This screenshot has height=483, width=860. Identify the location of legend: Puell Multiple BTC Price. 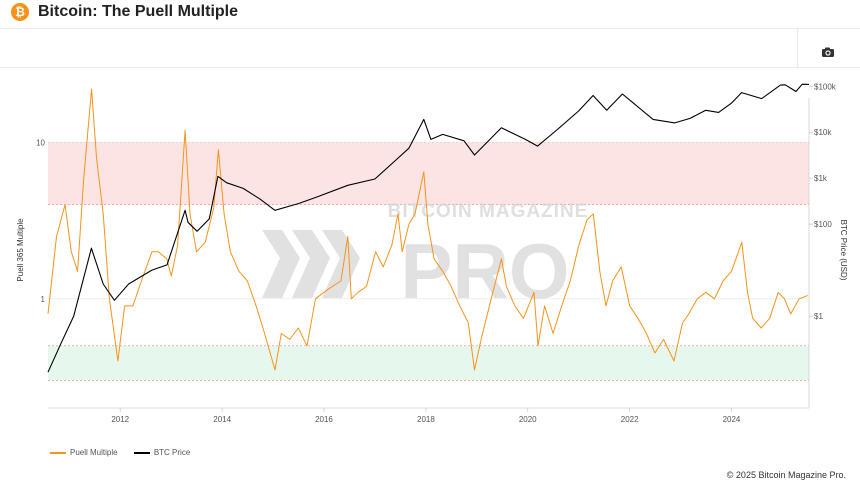
(127, 455).